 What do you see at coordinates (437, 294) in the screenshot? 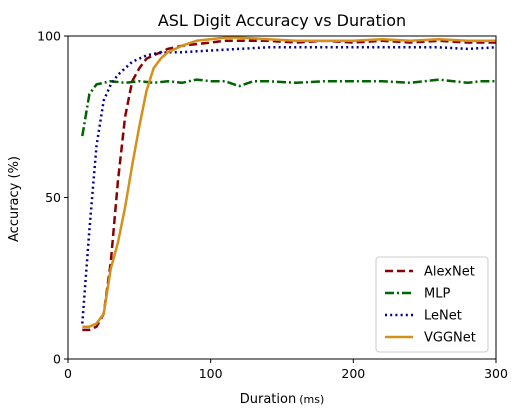
I see `legend-label-mlp: MLP` at bounding box center [437, 294].